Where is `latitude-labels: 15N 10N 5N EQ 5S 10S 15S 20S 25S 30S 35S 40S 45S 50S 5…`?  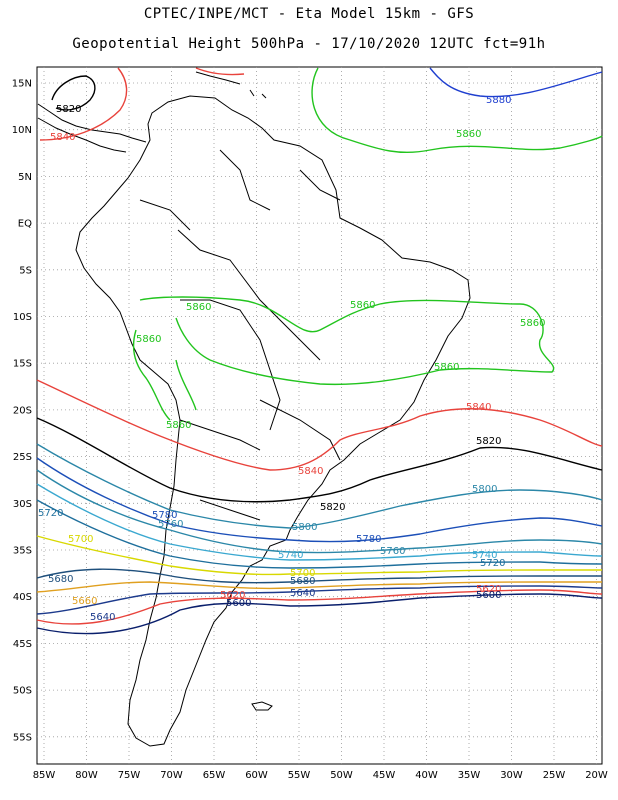
latitude-labels: 15N 10N 5N EQ 5S 10S 15S 20S 25S 30S 35S 40S 45S 50S 5… is located at coordinates (22, 411).